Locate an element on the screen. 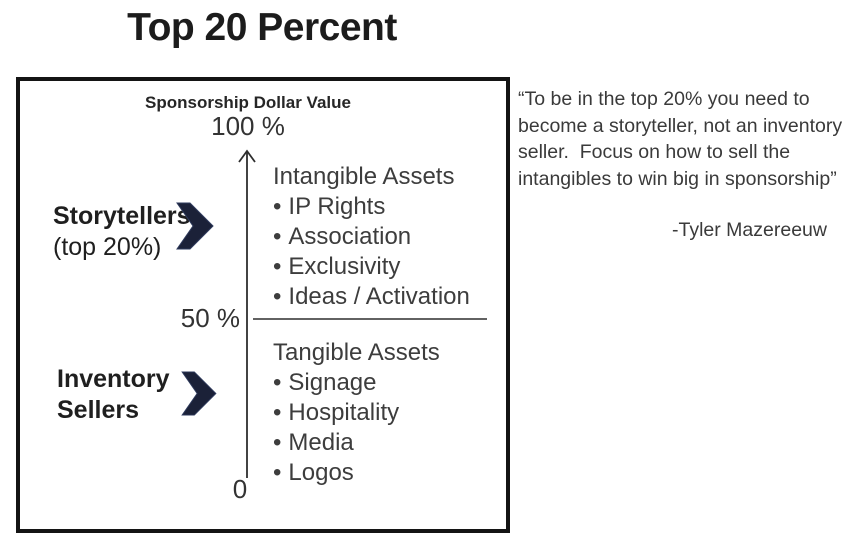  page-title: Top 20 Percent is located at coordinates (262, 27).